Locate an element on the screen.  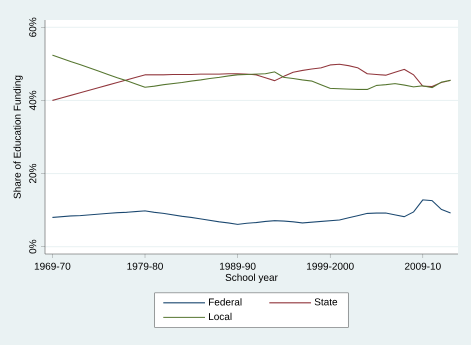
y-tick-label: 60% is located at coordinates (32, 27).